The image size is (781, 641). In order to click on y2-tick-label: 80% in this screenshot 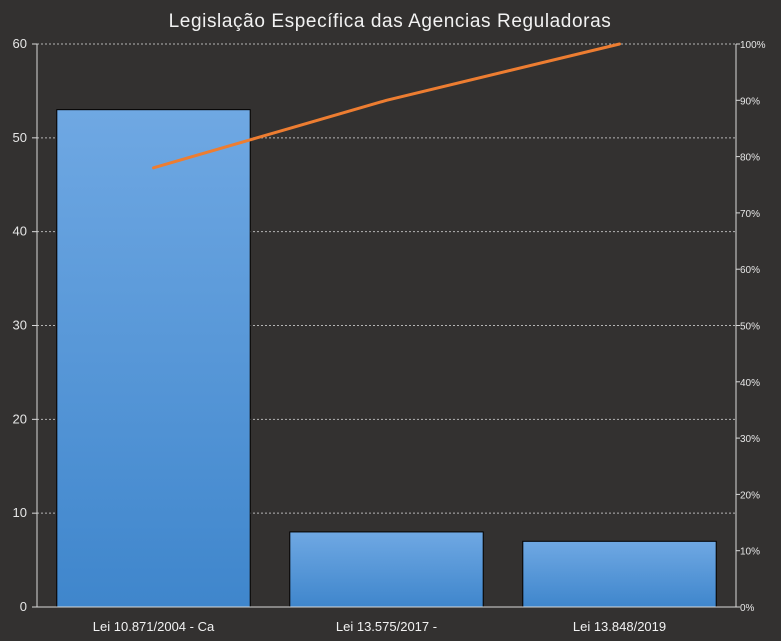, I will do `click(750, 158)`.